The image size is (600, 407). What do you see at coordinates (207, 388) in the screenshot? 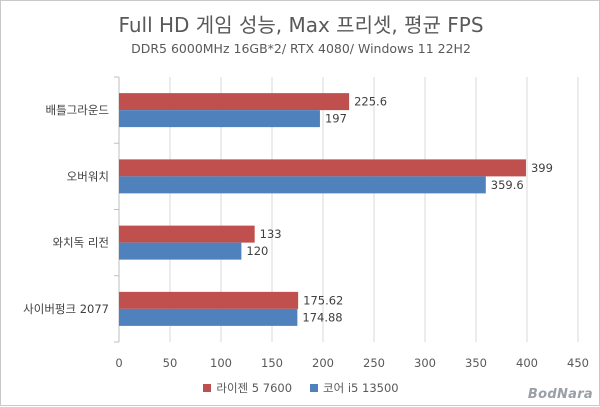
I see `legend-swatch-ryzen` at bounding box center [207, 388].